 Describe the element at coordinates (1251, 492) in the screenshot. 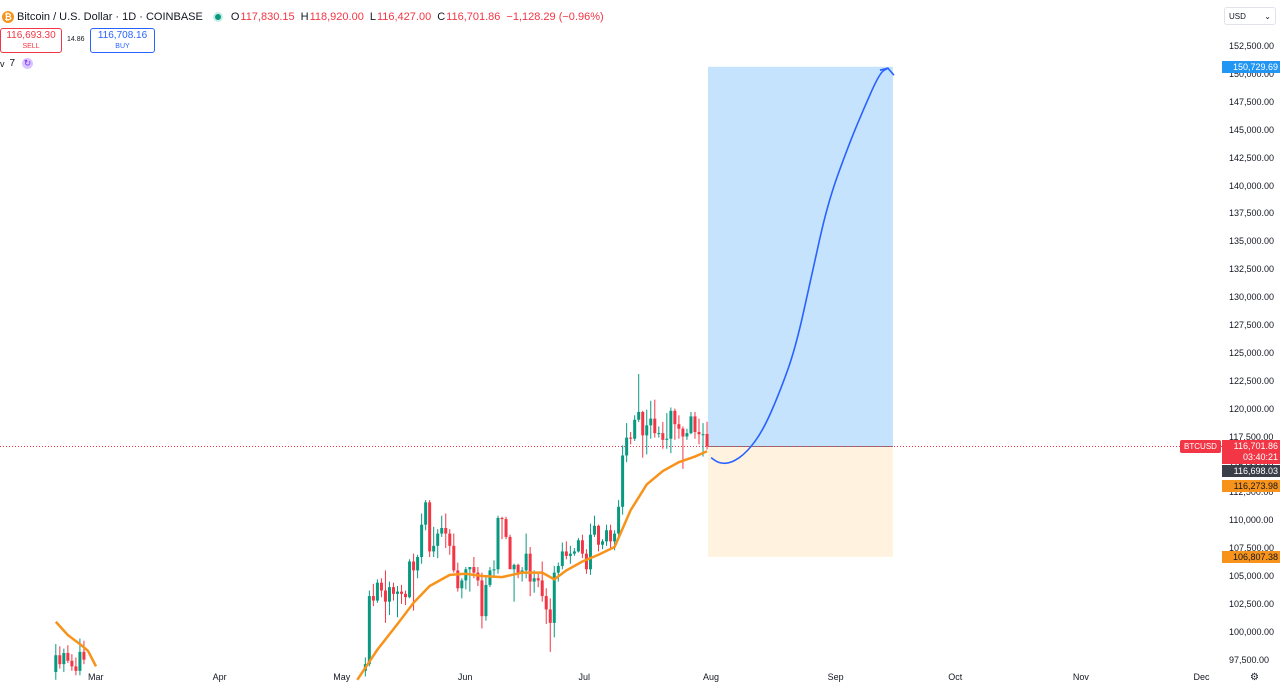

I see `price-tick-label: 112,500.00` at that location.